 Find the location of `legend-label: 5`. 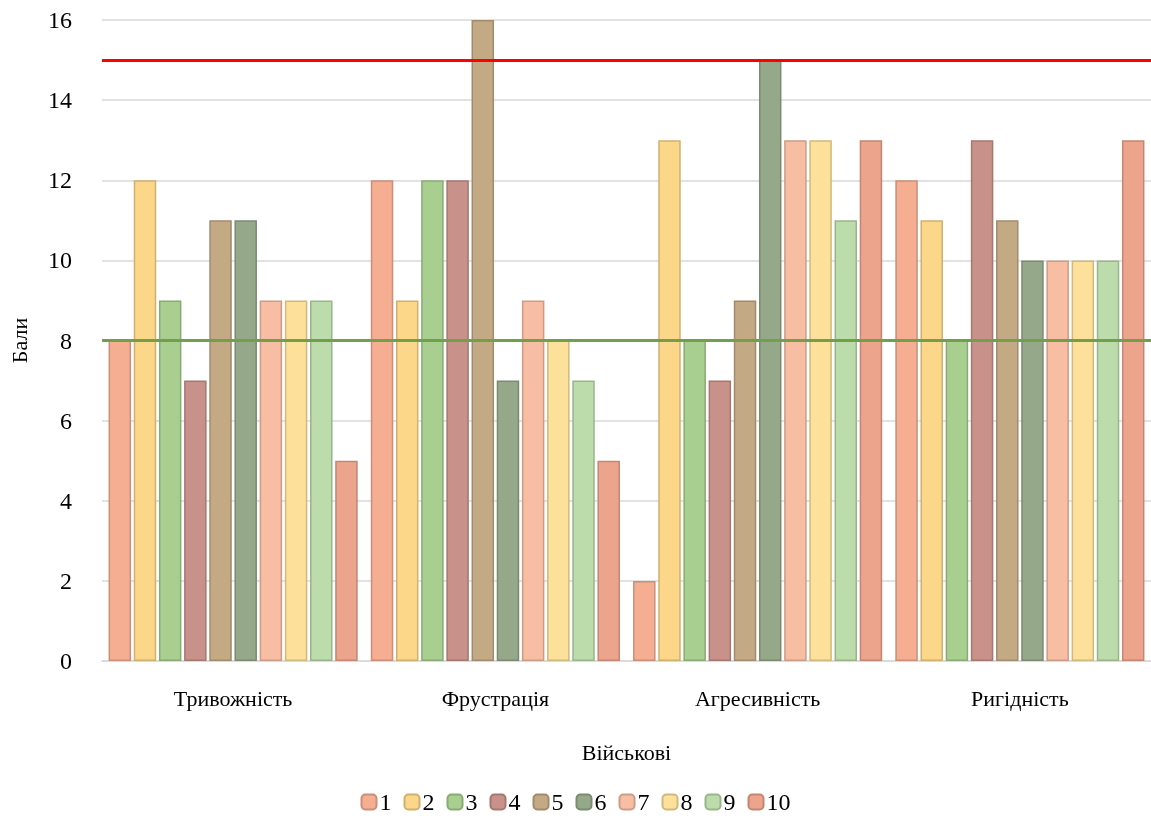

legend-label: 5 is located at coordinates (557, 802).